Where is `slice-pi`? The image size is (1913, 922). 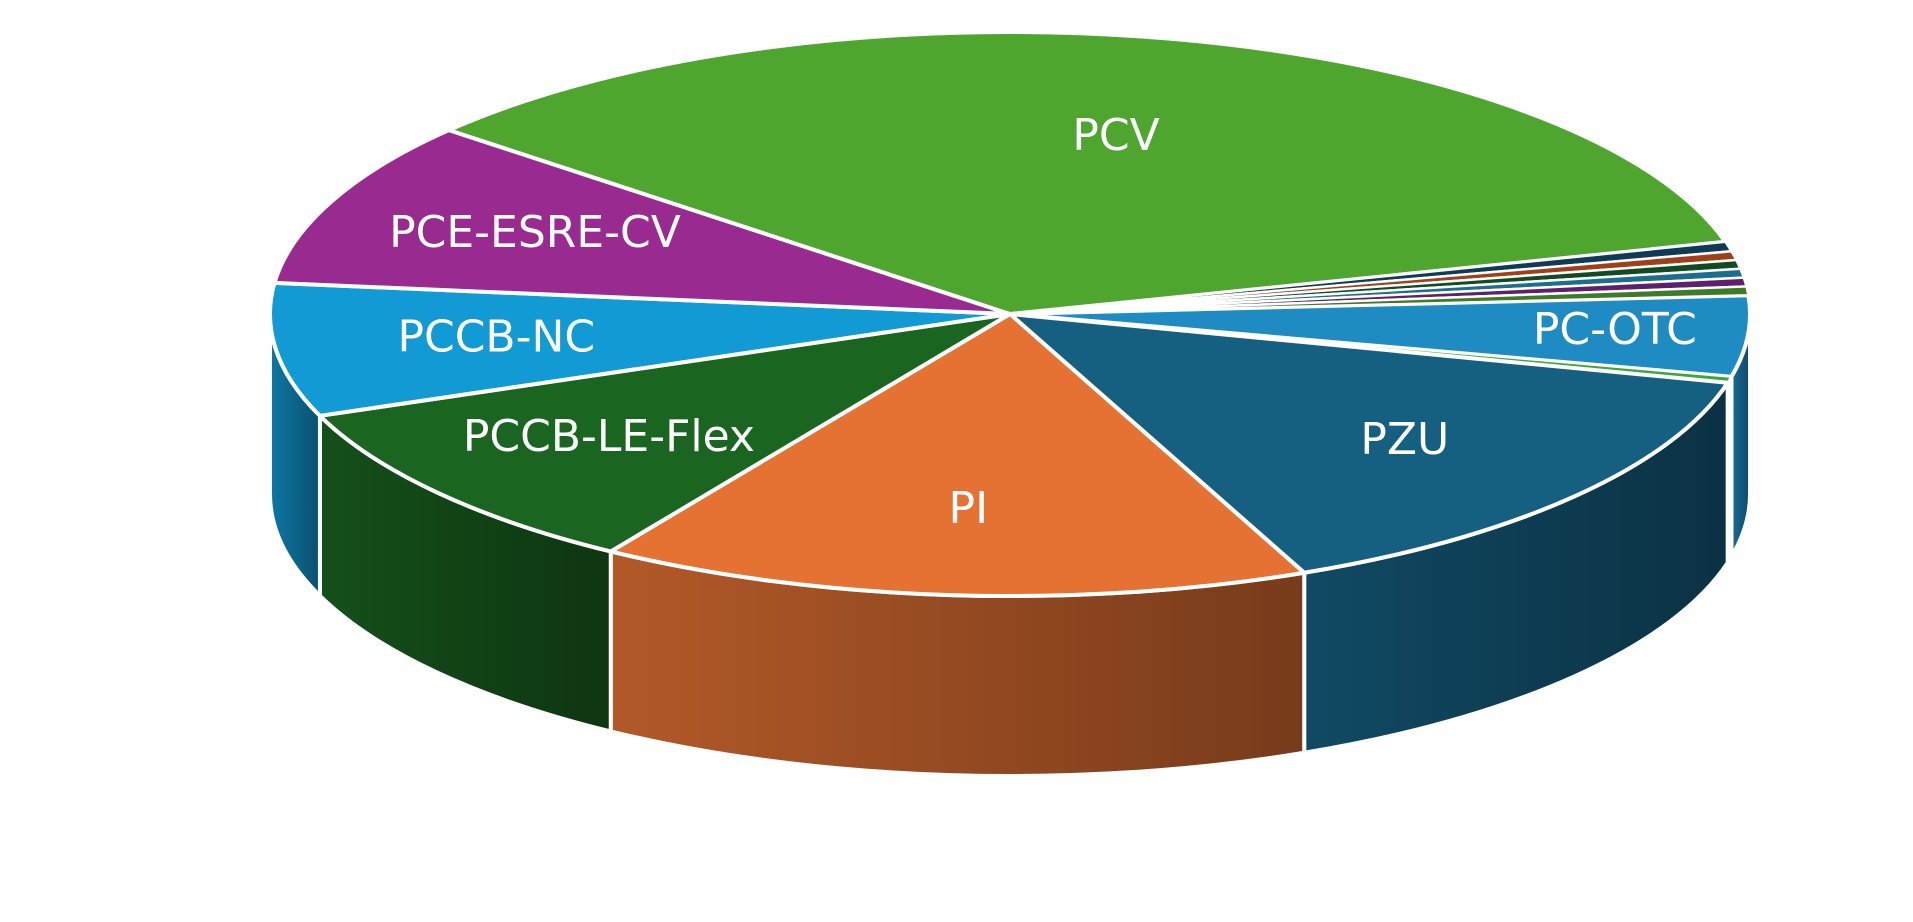 slice-pi is located at coordinates (957, 455).